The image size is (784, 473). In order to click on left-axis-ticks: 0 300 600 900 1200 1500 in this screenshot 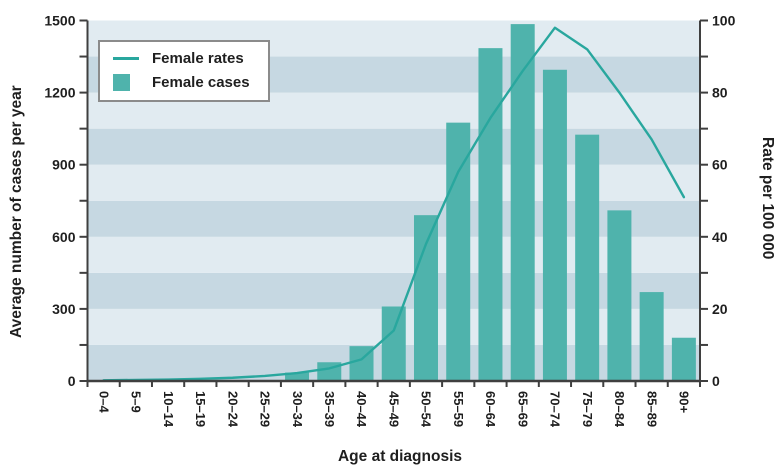, I will do `click(66, 201)`.